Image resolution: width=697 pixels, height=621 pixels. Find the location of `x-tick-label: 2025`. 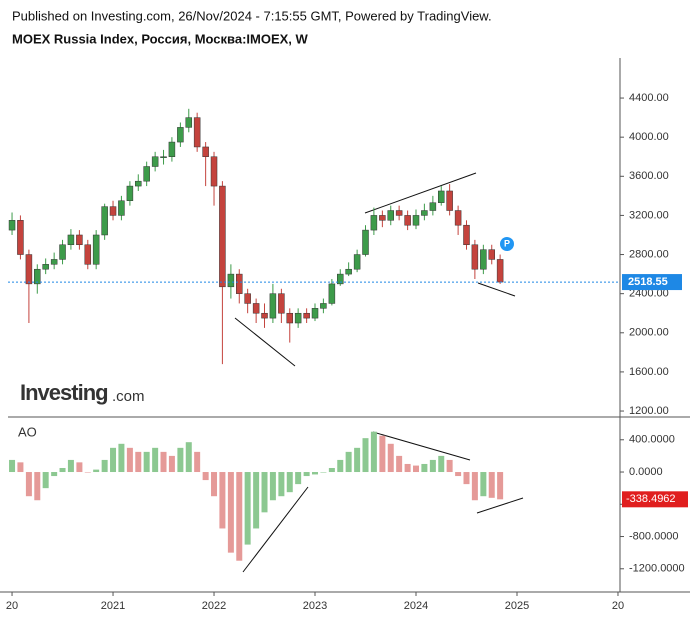

x-tick-label: 2025 is located at coordinates (517, 606).